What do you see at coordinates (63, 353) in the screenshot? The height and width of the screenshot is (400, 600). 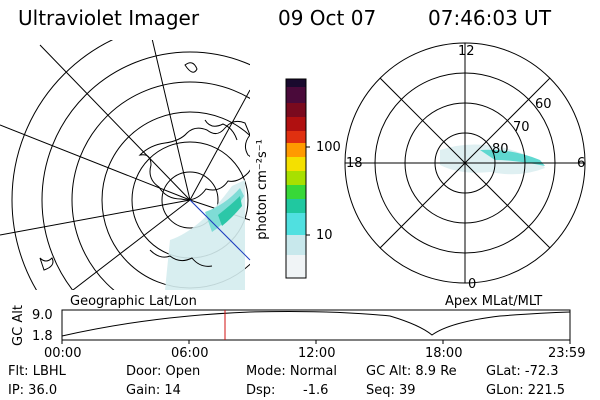 I see `timeline-xtick-0: 00:00` at bounding box center [63, 353].